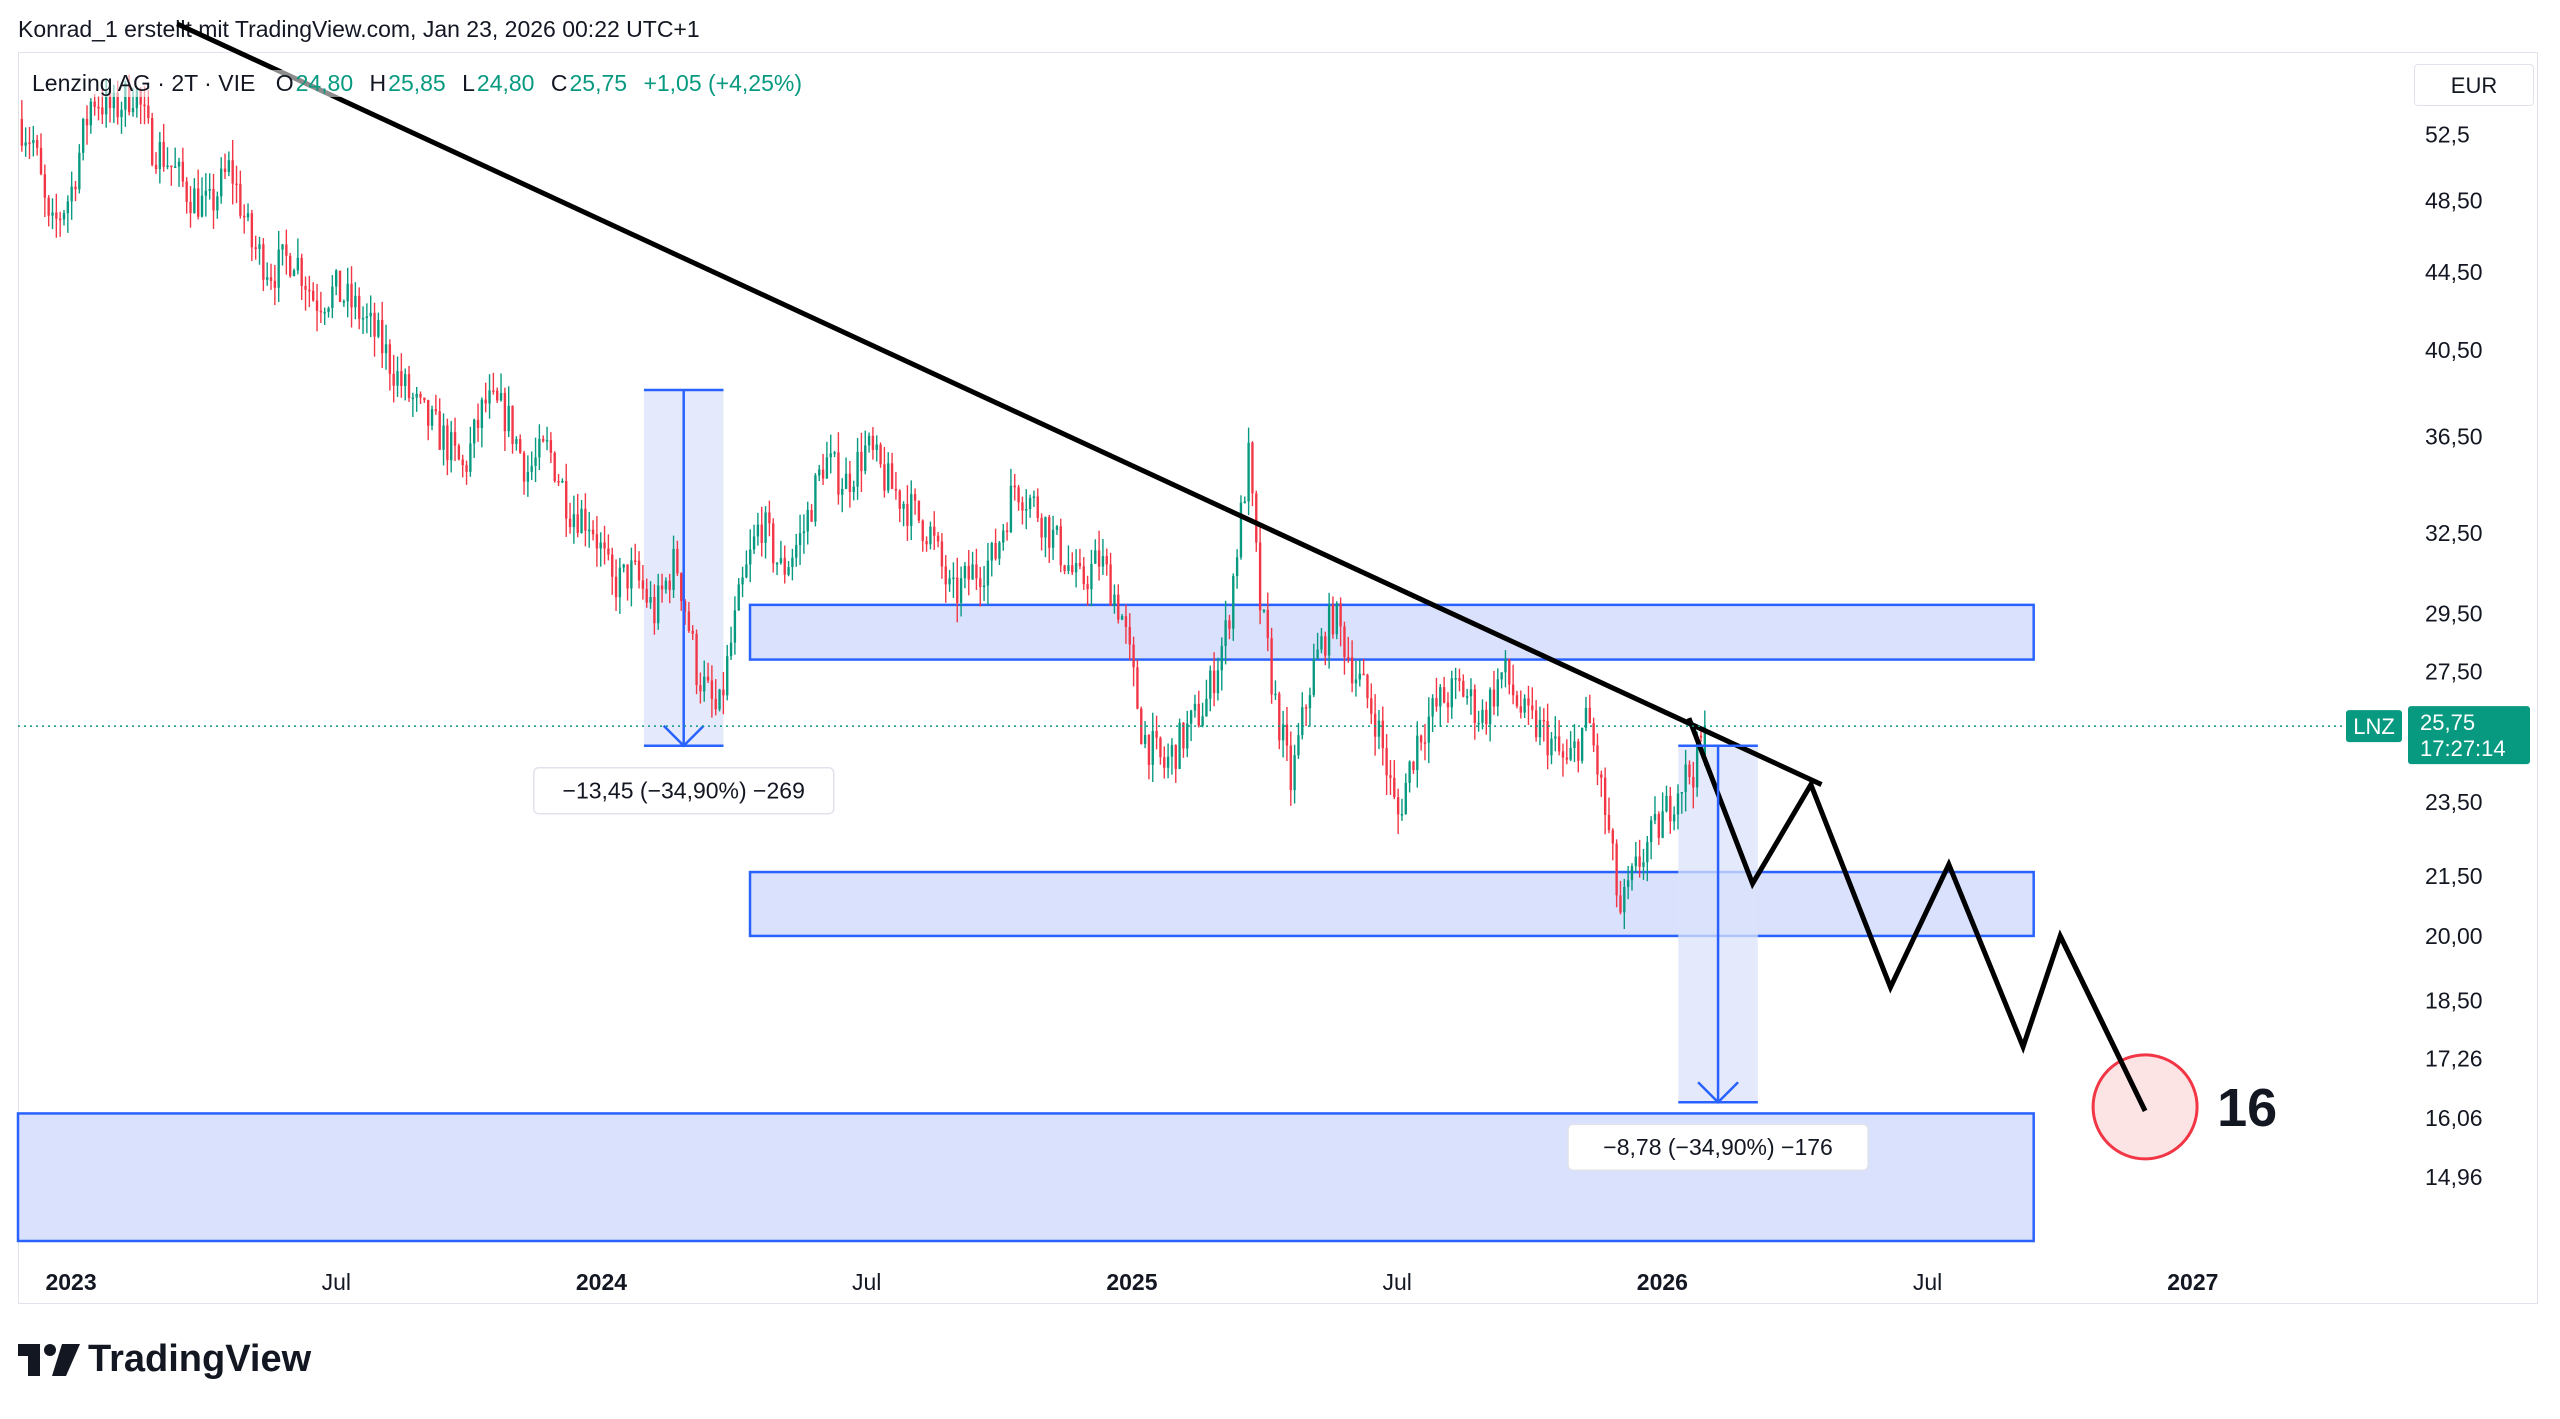 This screenshot has height=1419, width=2560. I want to click on tradingview-logo-icon, so click(49, 1359).